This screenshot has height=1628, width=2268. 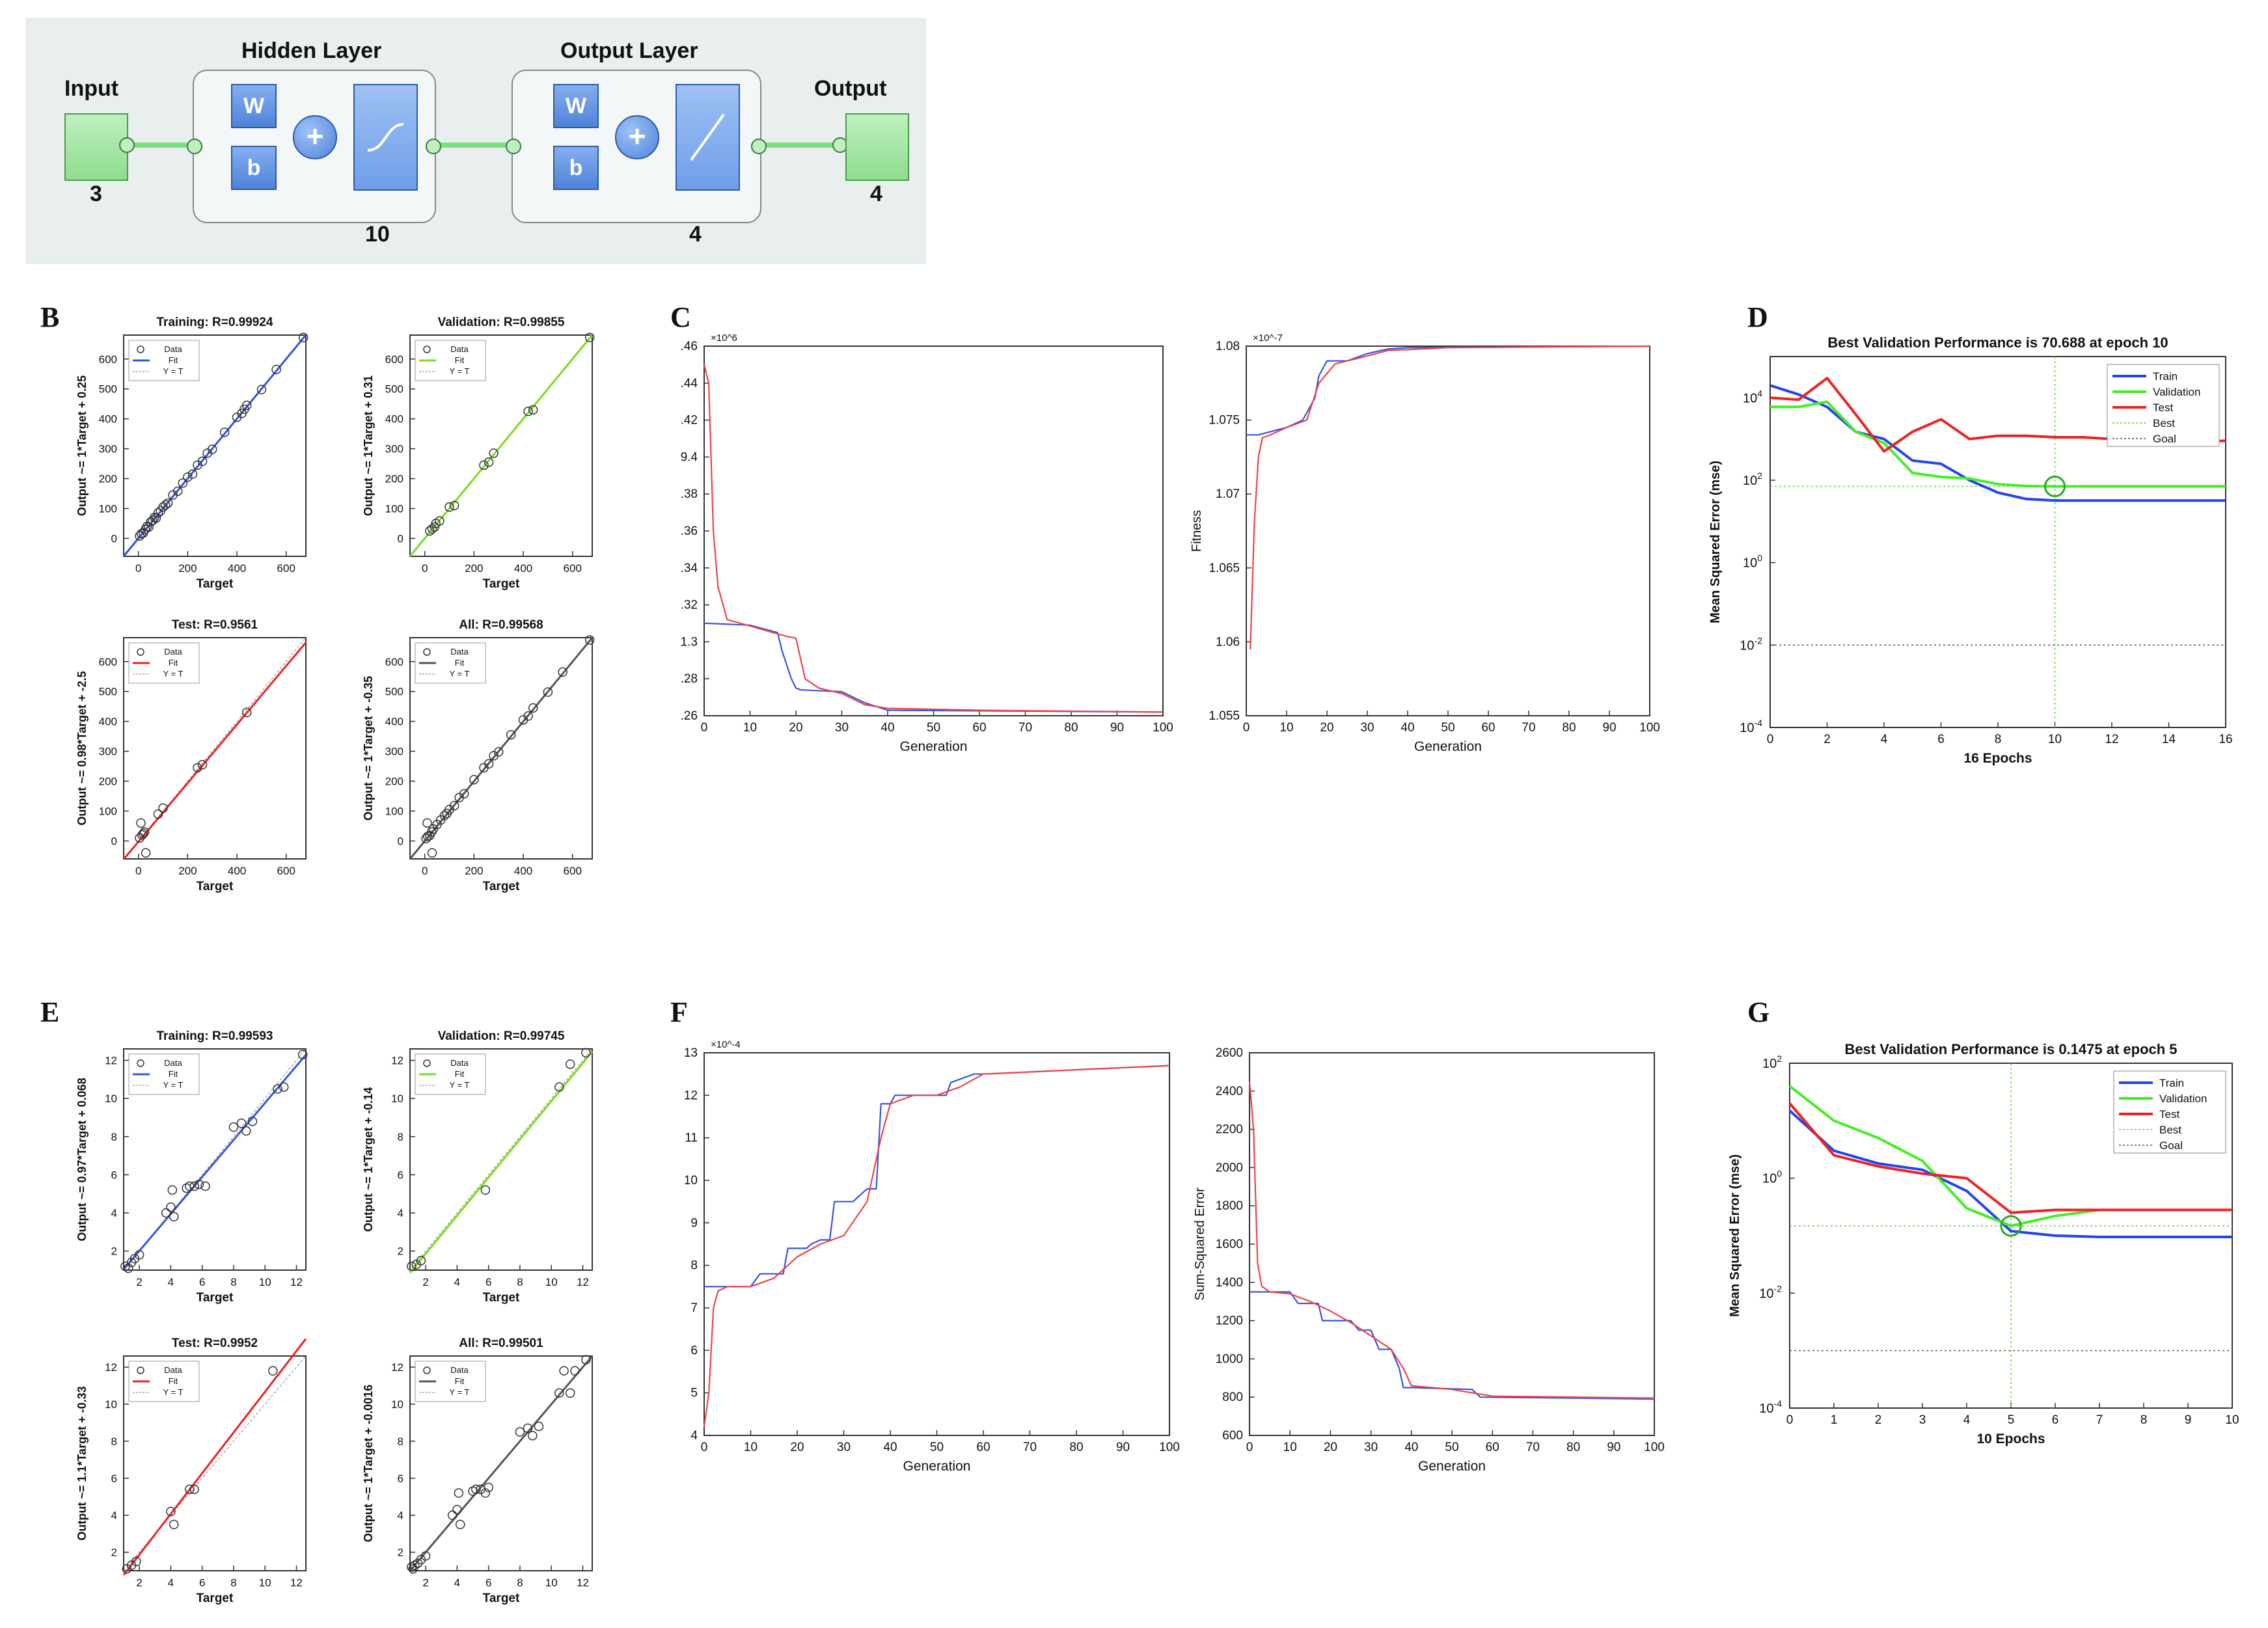 What do you see at coordinates (82, 1160) in the screenshot?
I see `E1-ylabel: Output ~= 0.97*Target + 0.068` at bounding box center [82, 1160].